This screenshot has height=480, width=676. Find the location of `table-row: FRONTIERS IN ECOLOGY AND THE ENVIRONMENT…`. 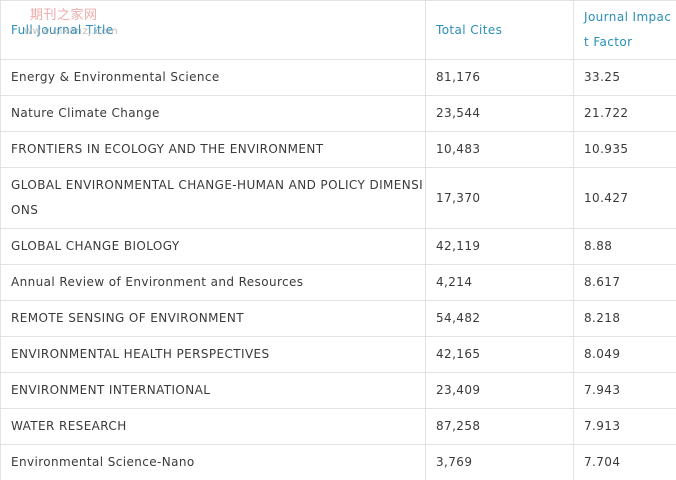

table-row: FRONTIERS IN ECOLOGY AND THE ENVIRONMENT… is located at coordinates (338, 149).